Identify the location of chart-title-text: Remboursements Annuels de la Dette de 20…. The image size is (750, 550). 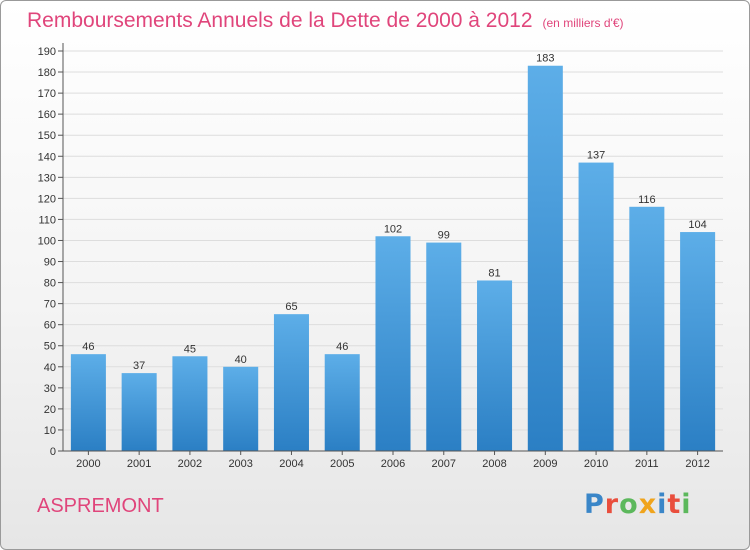
(280, 20).